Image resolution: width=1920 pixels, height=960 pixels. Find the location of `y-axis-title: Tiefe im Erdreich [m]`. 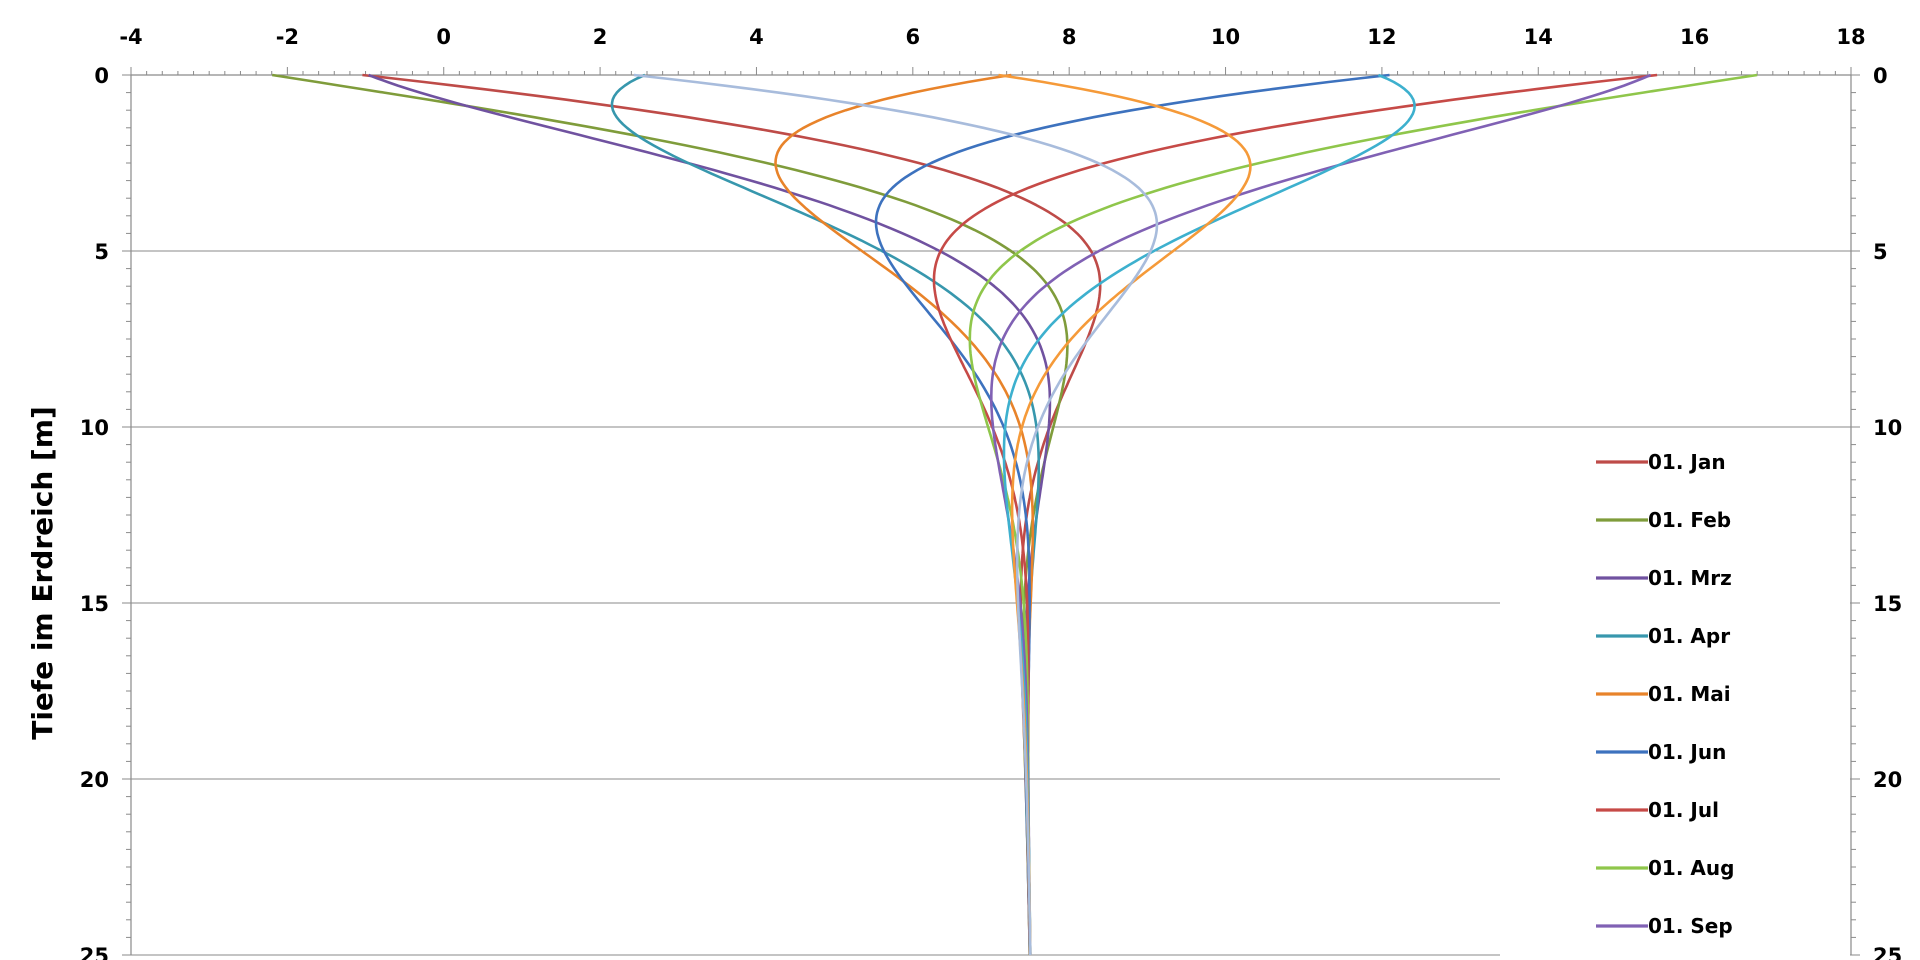

y-axis-title: Tiefe im Erdreich [m] is located at coordinates (42, 573).